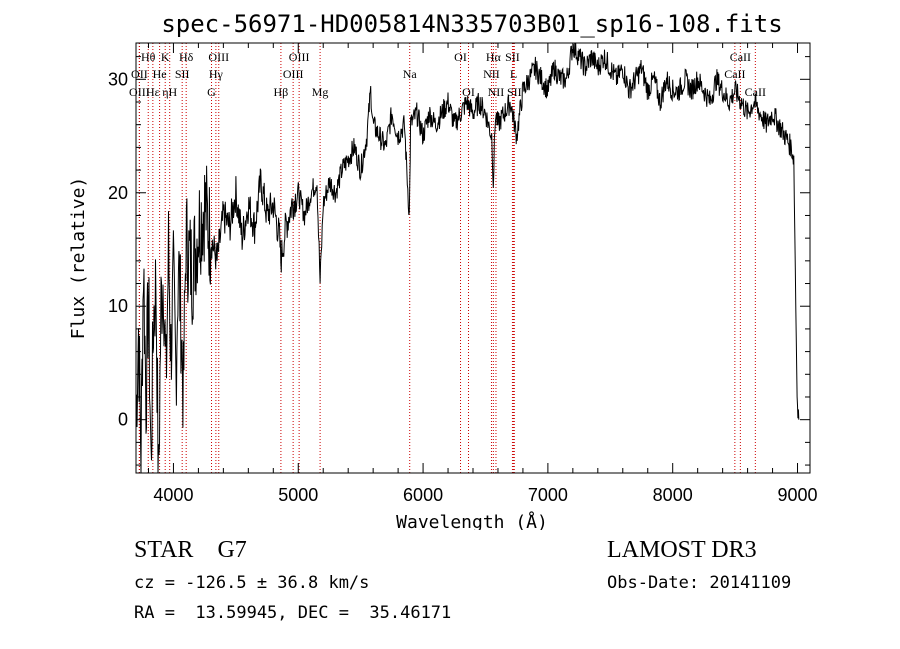 This screenshot has width=900, height=649. What do you see at coordinates (740, 57) in the screenshot?
I see `line-label-8: CaII` at bounding box center [740, 57].